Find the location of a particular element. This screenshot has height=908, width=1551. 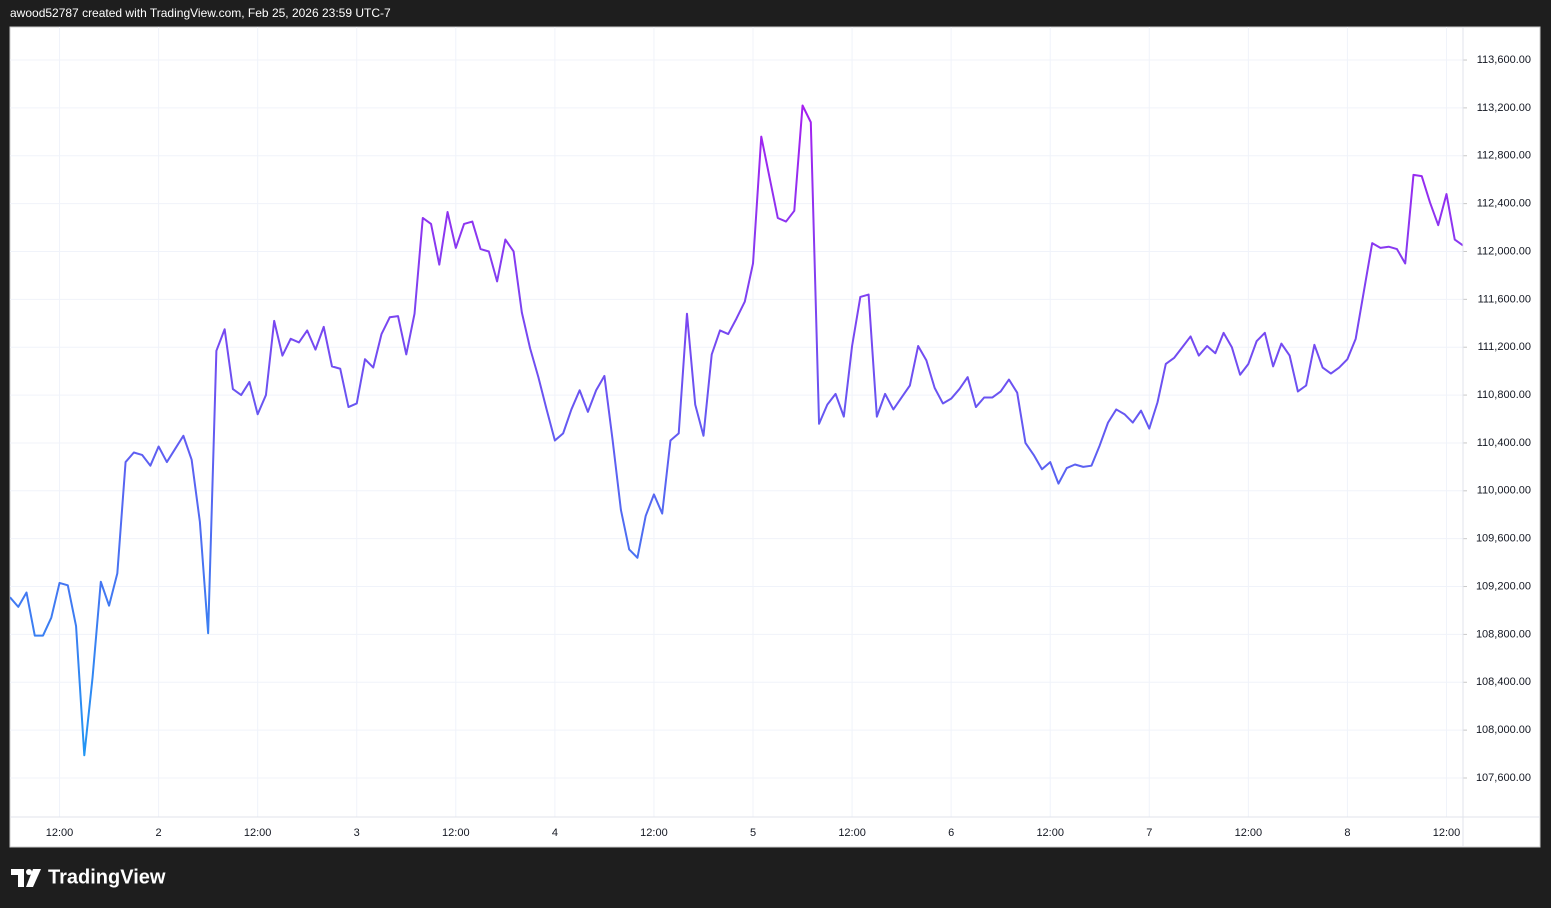

y-tick-label: 113,600.00 is located at coordinates (1504, 60).